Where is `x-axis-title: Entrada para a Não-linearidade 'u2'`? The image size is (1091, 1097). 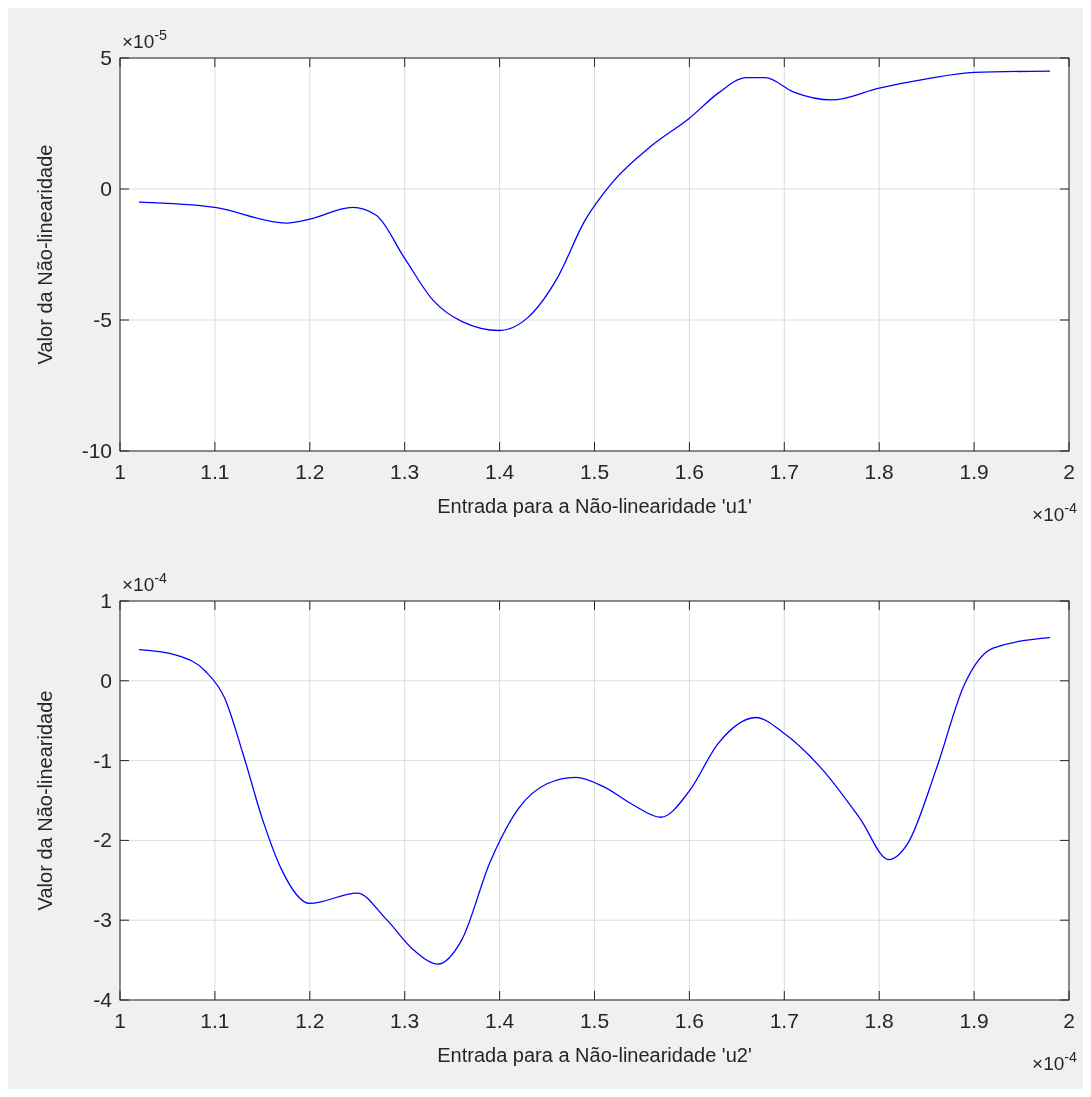
x-axis-title: Entrada para a Não-linearidade 'u2' is located at coordinates (594, 1055).